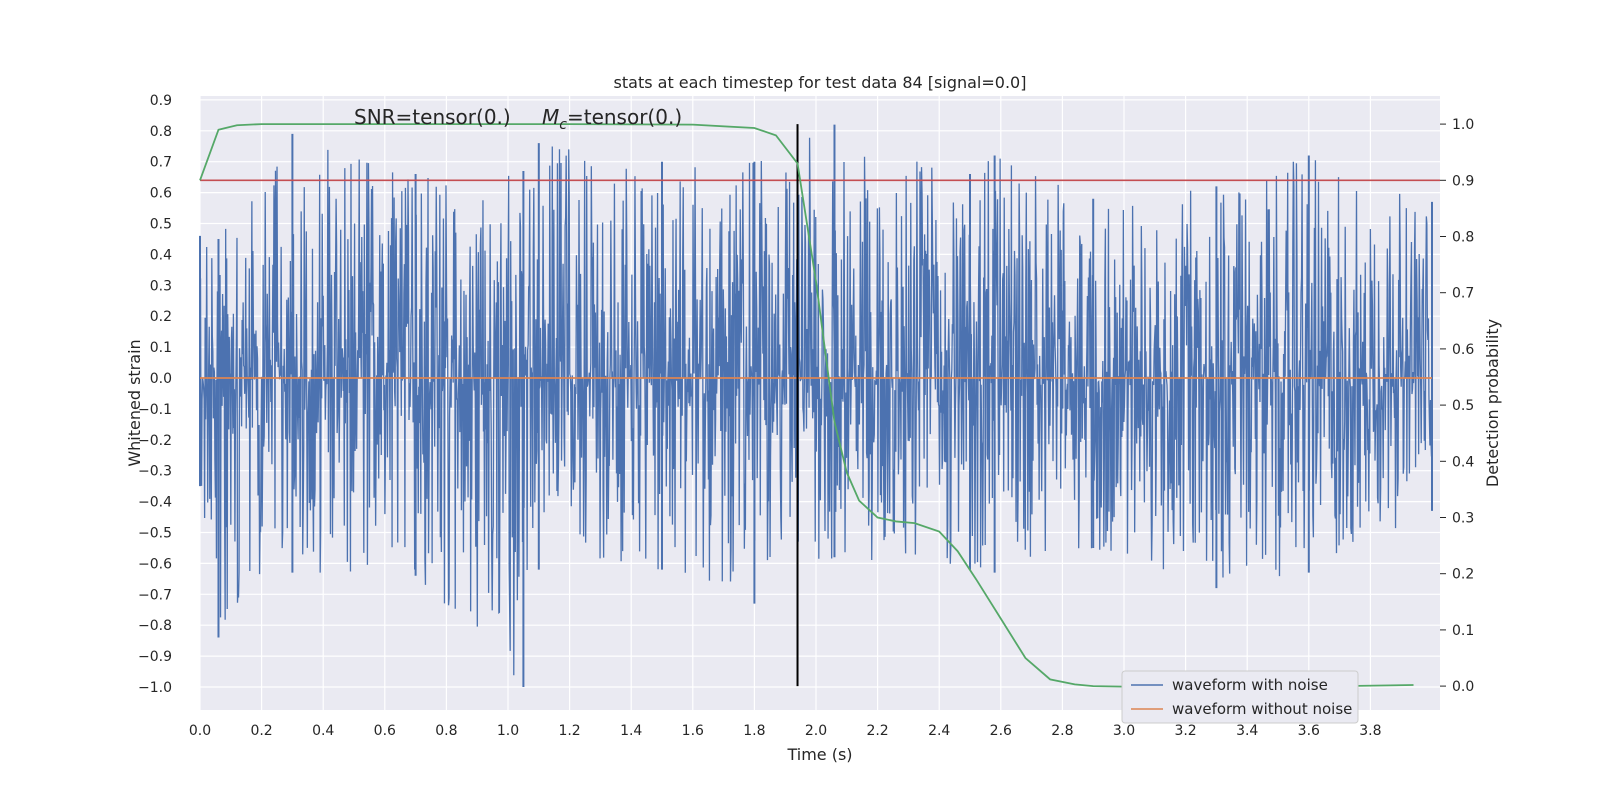 Image resolution: width=1600 pixels, height=804 pixels. What do you see at coordinates (1463, 294) in the screenshot?
I see `y-right-tick-label: 0.7` at bounding box center [1463, 294].